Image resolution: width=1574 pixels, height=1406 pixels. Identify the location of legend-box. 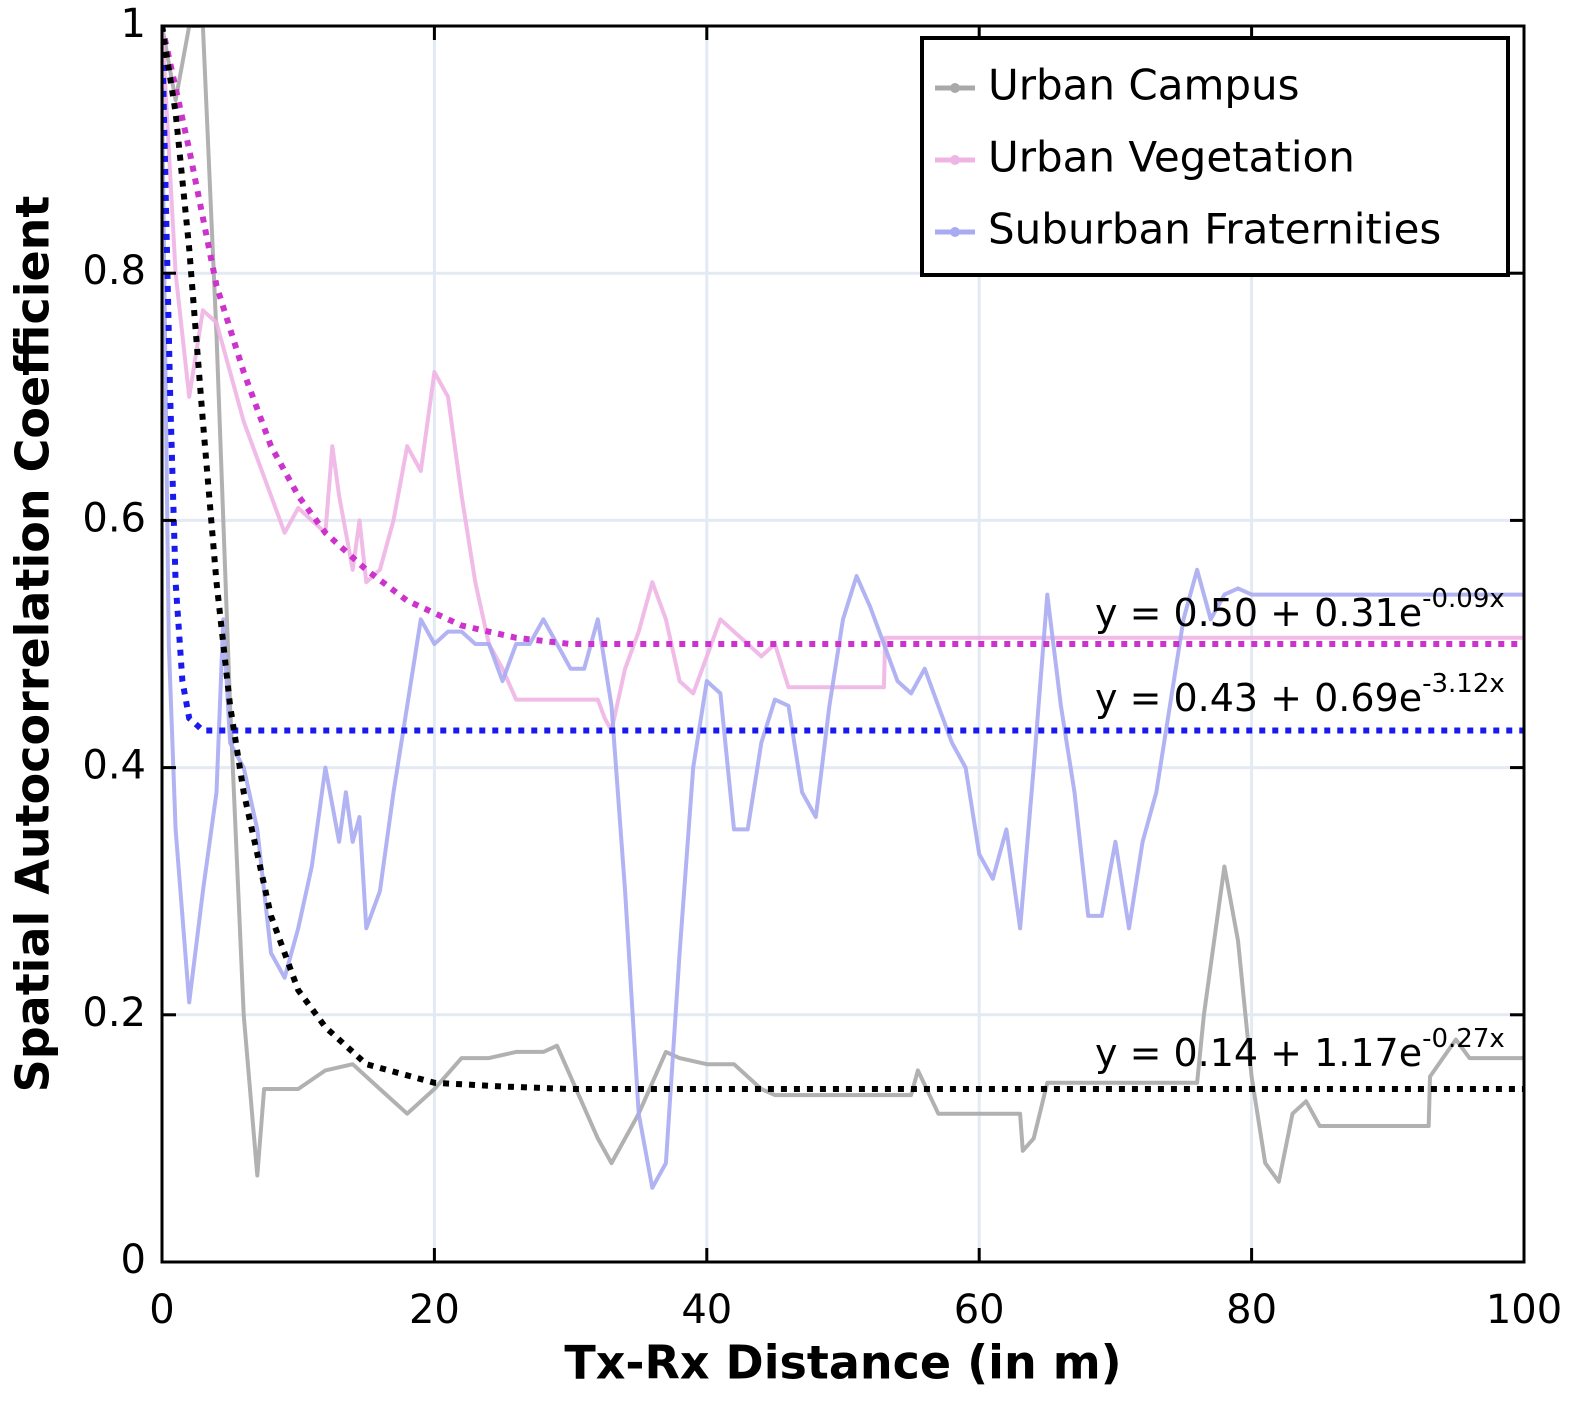
(1215, 156).